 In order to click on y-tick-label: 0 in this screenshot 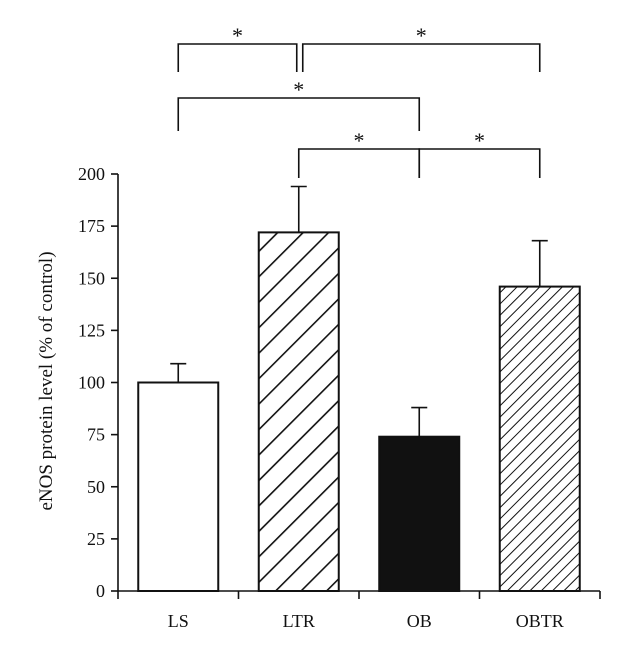, I will do `click(100, 591)`.